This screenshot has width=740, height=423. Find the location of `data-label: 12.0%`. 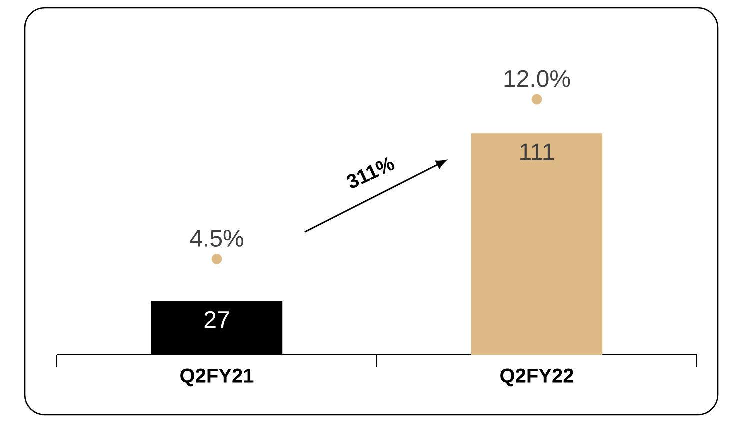

data-label: 12.0% is located at coordinates (537, 79).